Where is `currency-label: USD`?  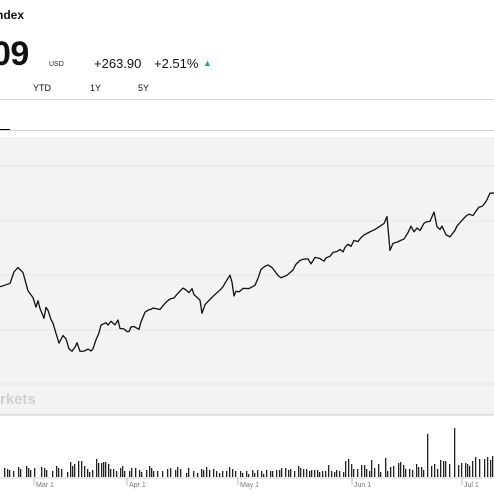
currency-label: USD is located at coordinates (56, 64).